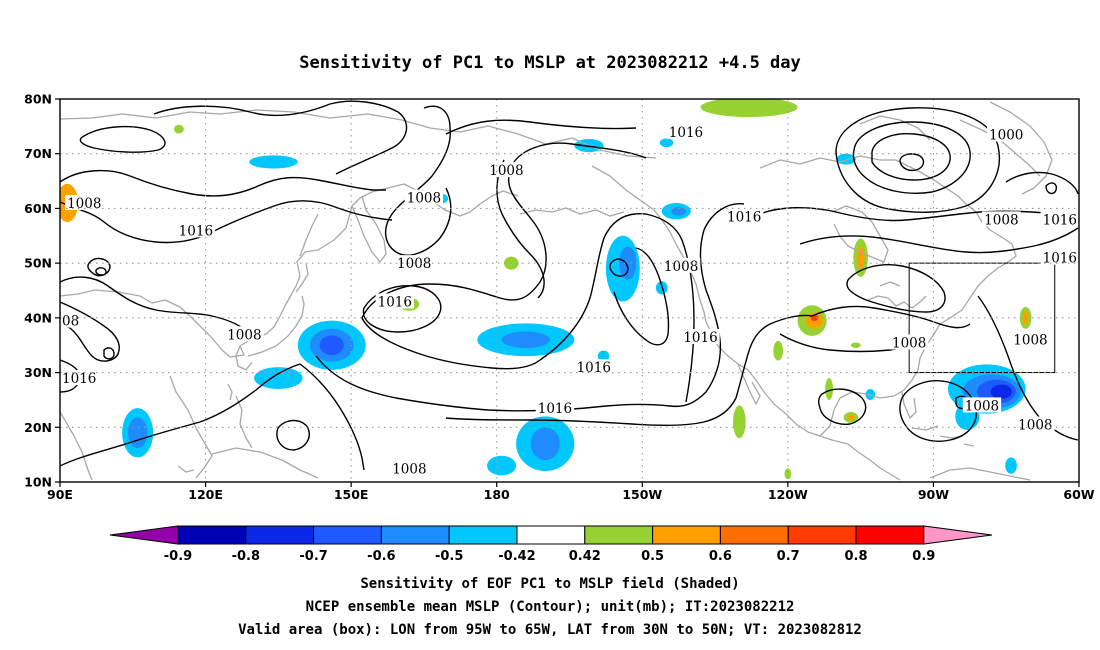  I want to click on contour-pacific-gyre, so click(504, 230).